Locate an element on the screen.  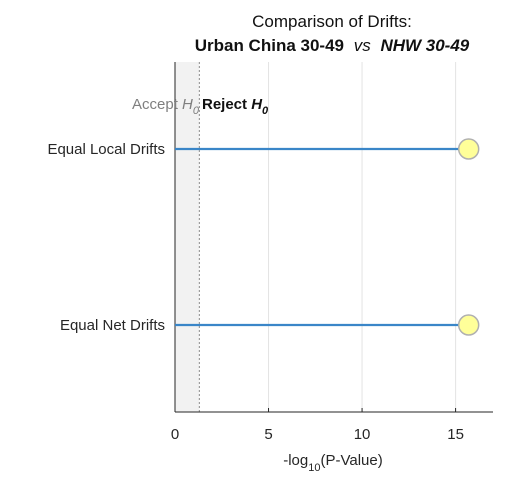
x-tick-label: 10 is located at coordinates (362, 434).